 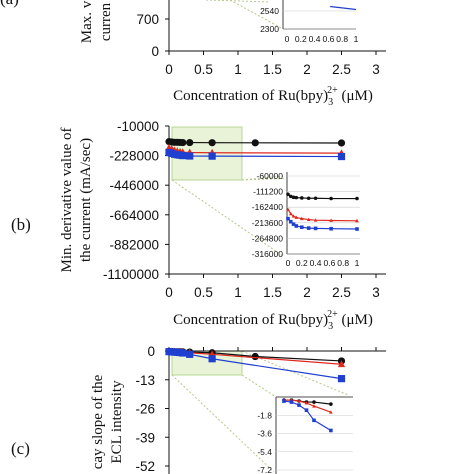 I want to click on panel-b-inset-bg, so click(x=326, y=214).